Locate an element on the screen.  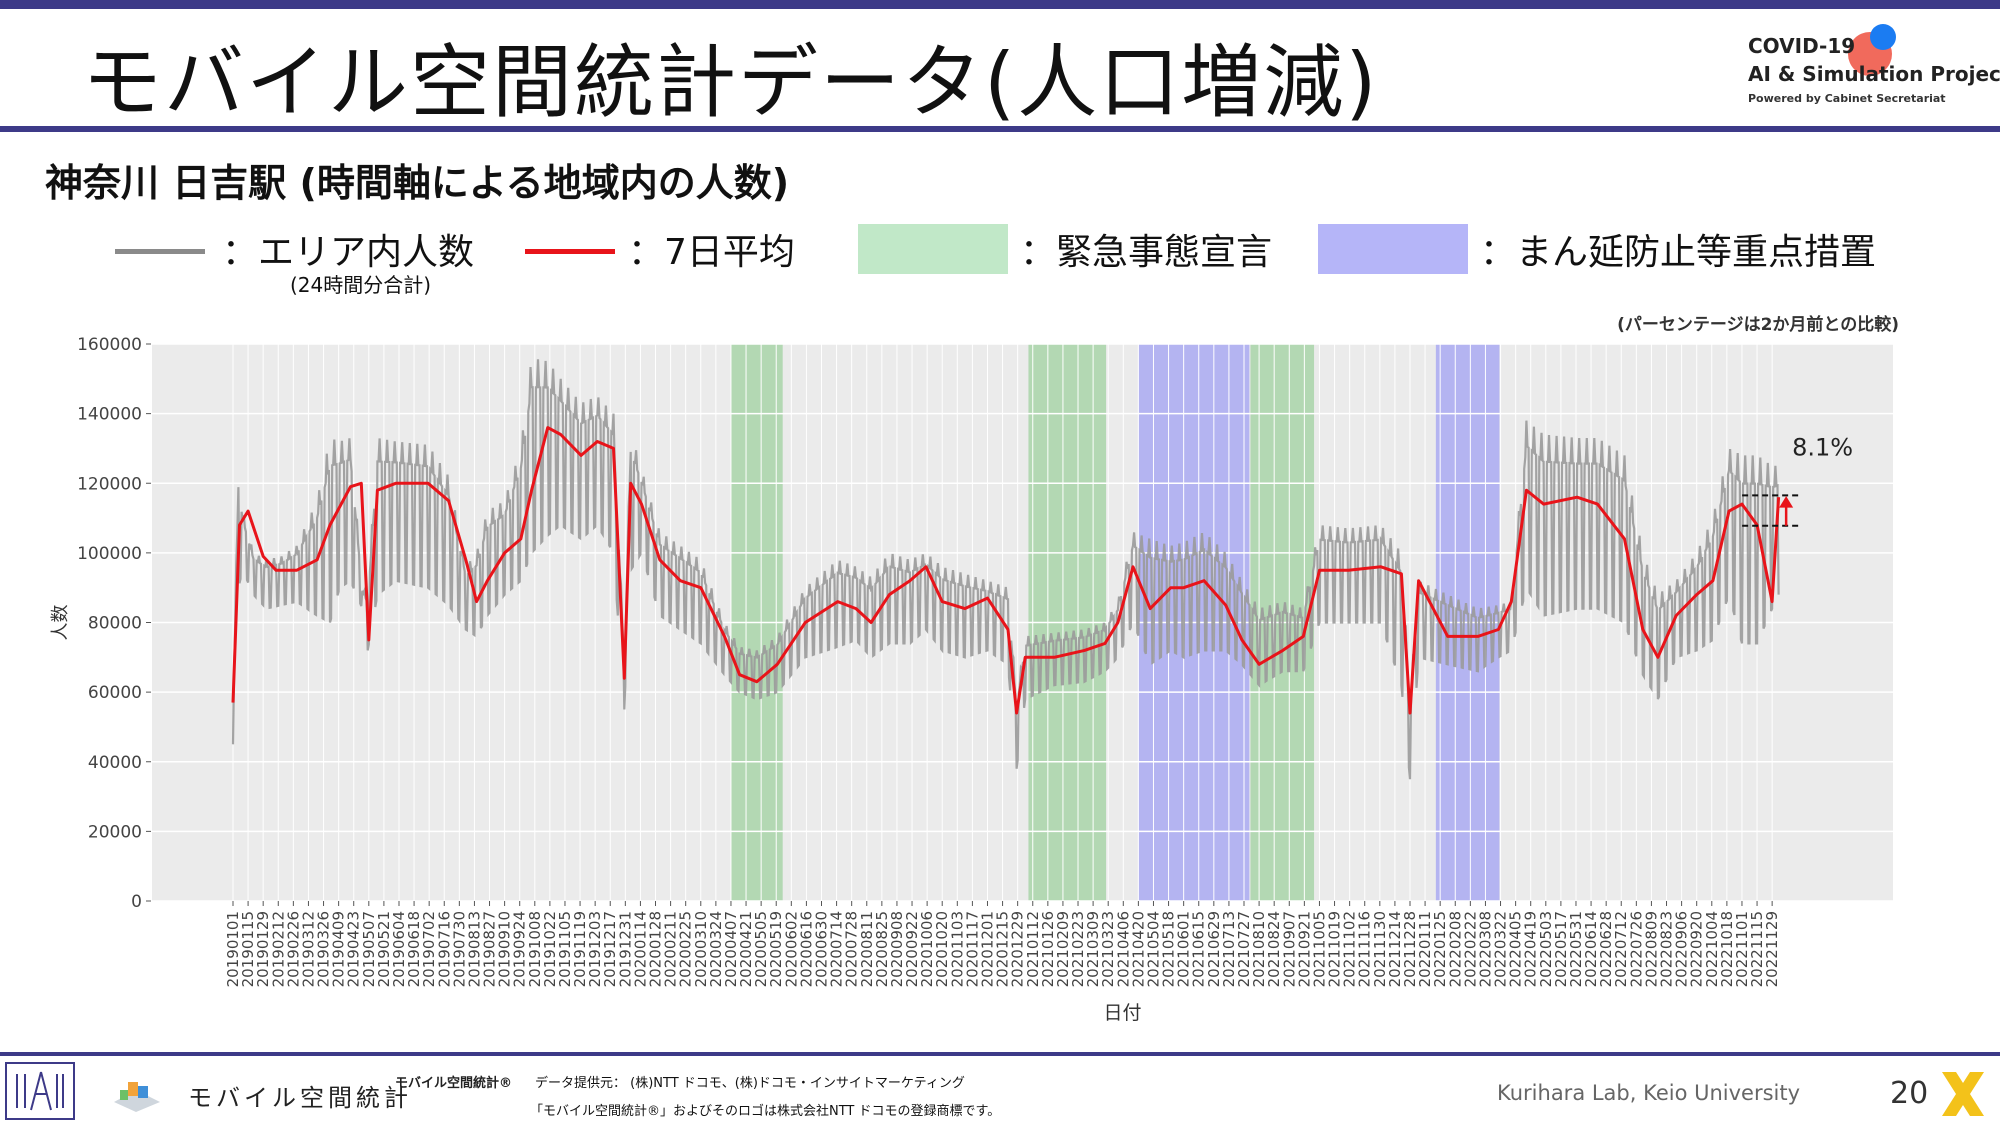
x-tick-label: 20210223 is located at coordinates (1078, 949).